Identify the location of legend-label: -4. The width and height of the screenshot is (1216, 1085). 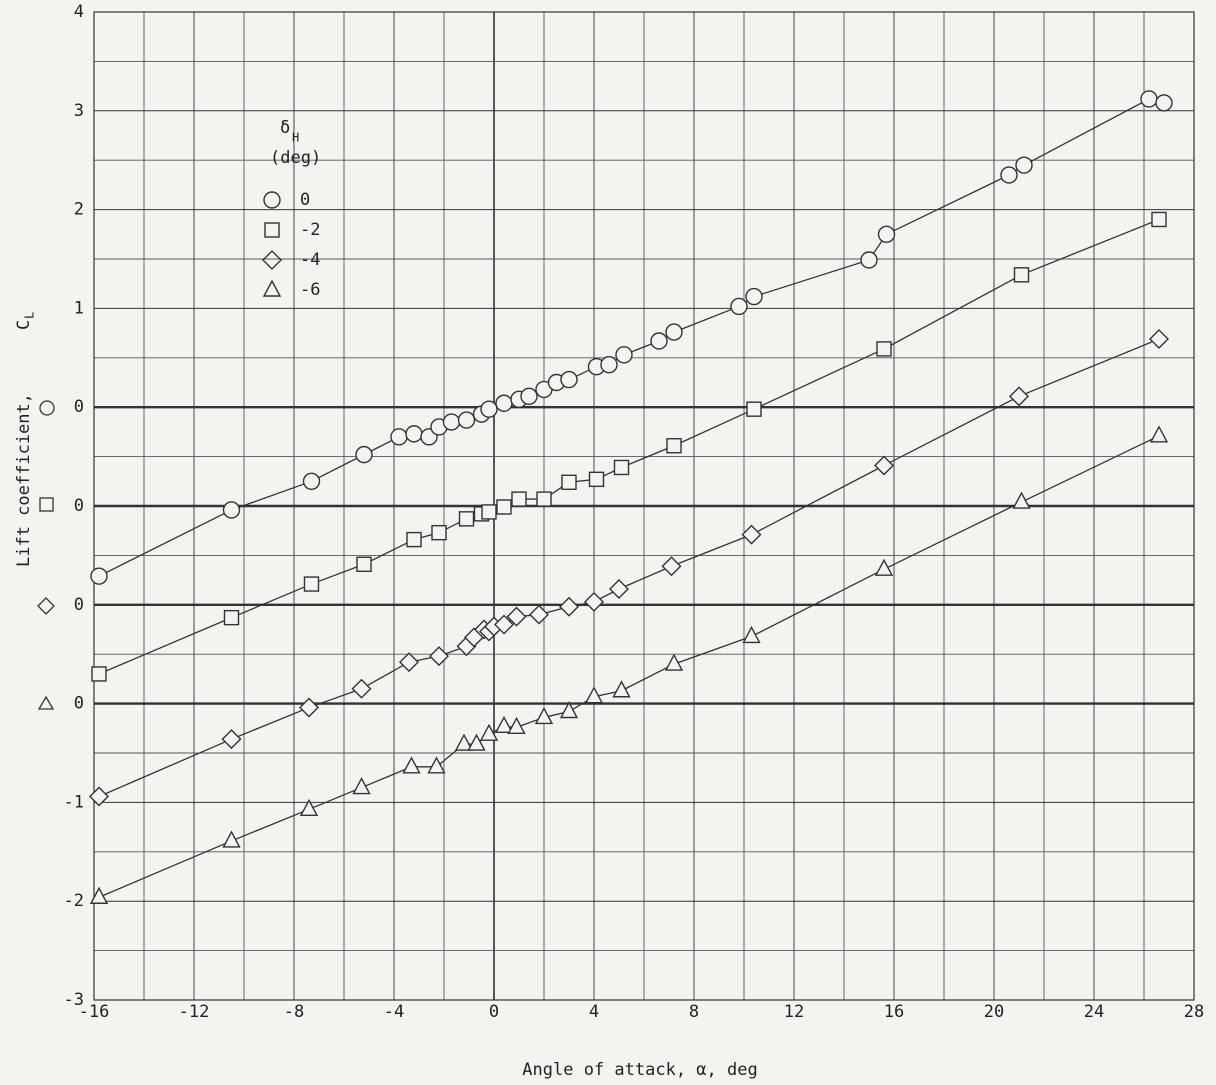
(310, 260).